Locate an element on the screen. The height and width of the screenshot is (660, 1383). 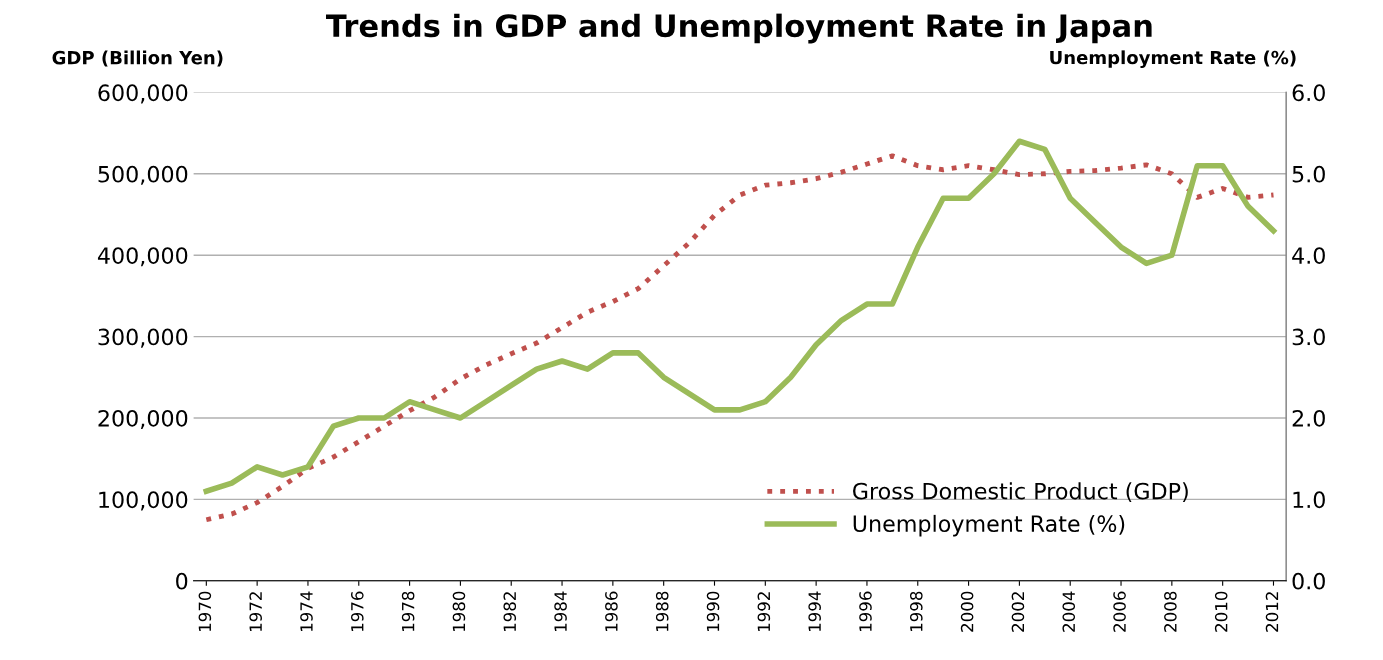
x-tick-label: 1980 is located at coordinates (459, 611).